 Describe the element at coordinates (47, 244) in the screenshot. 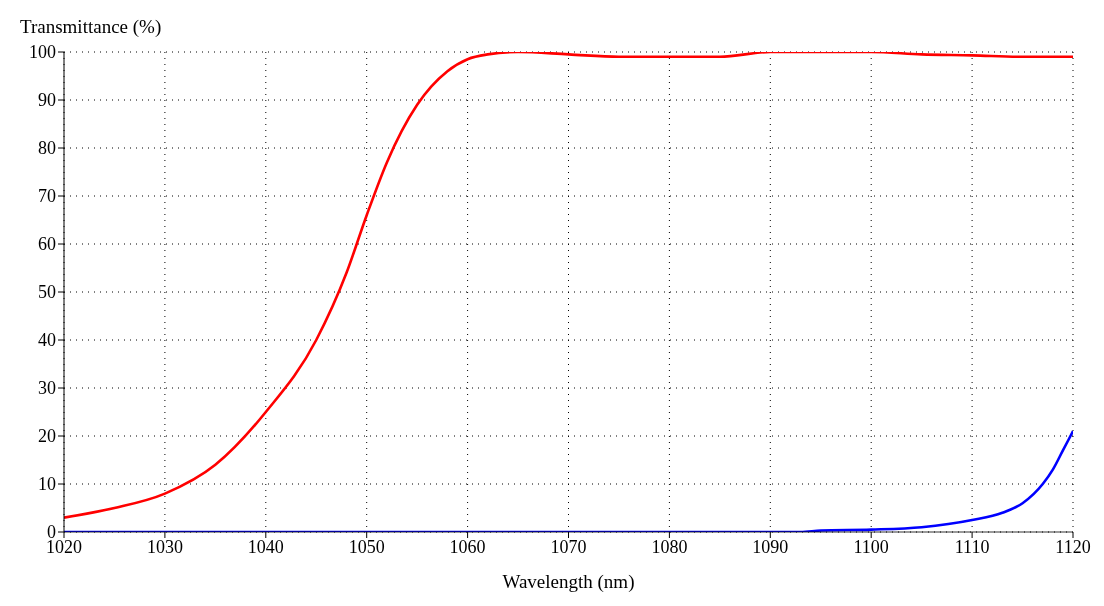

I see `y-tick-label: 60` at that location.